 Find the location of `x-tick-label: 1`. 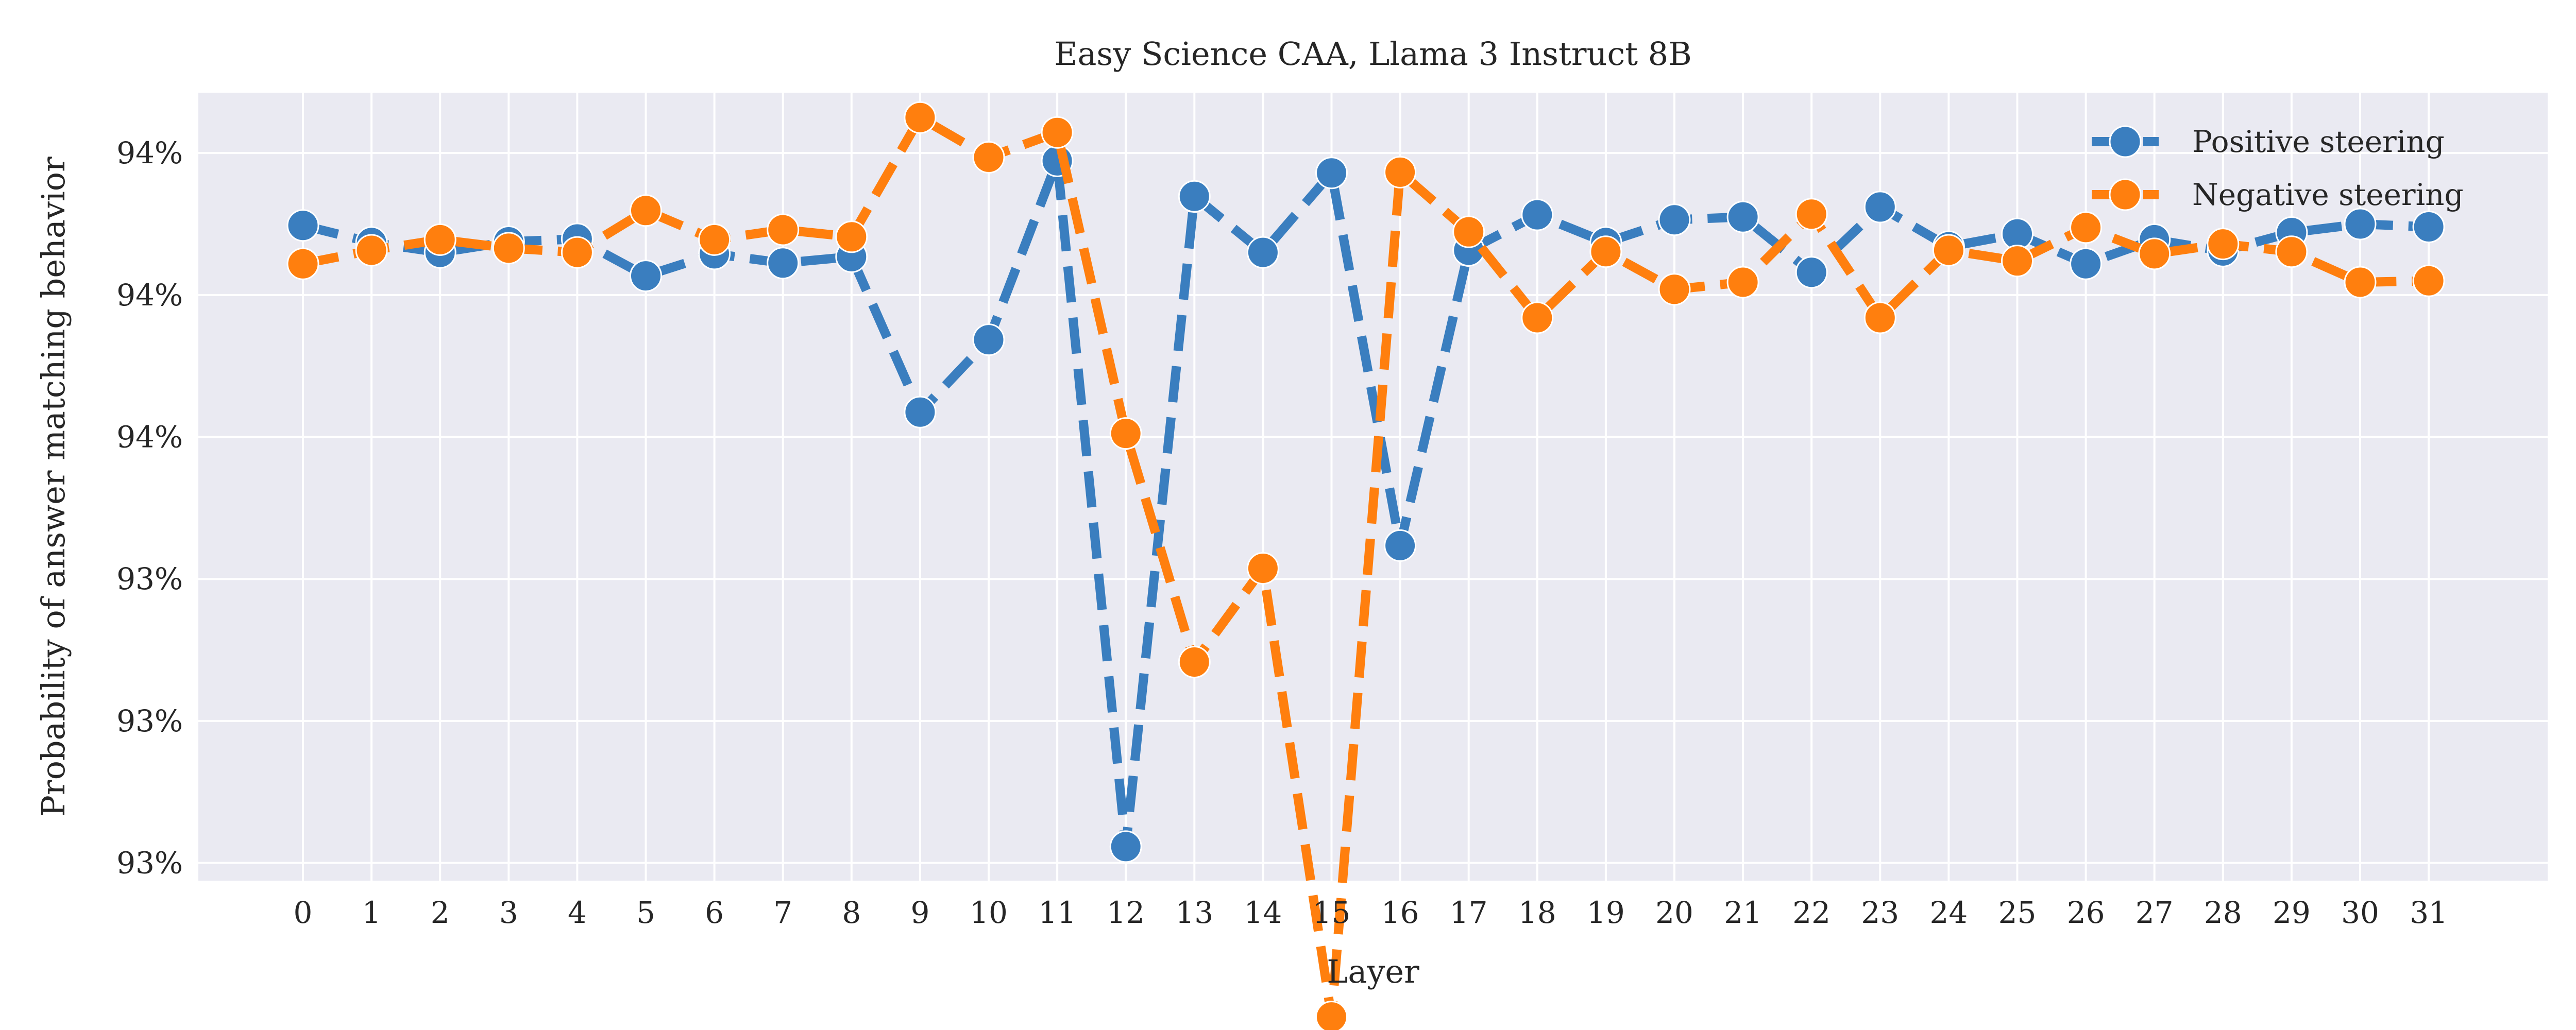

x-tick-label: 1 is located at coordinates (371, 912).